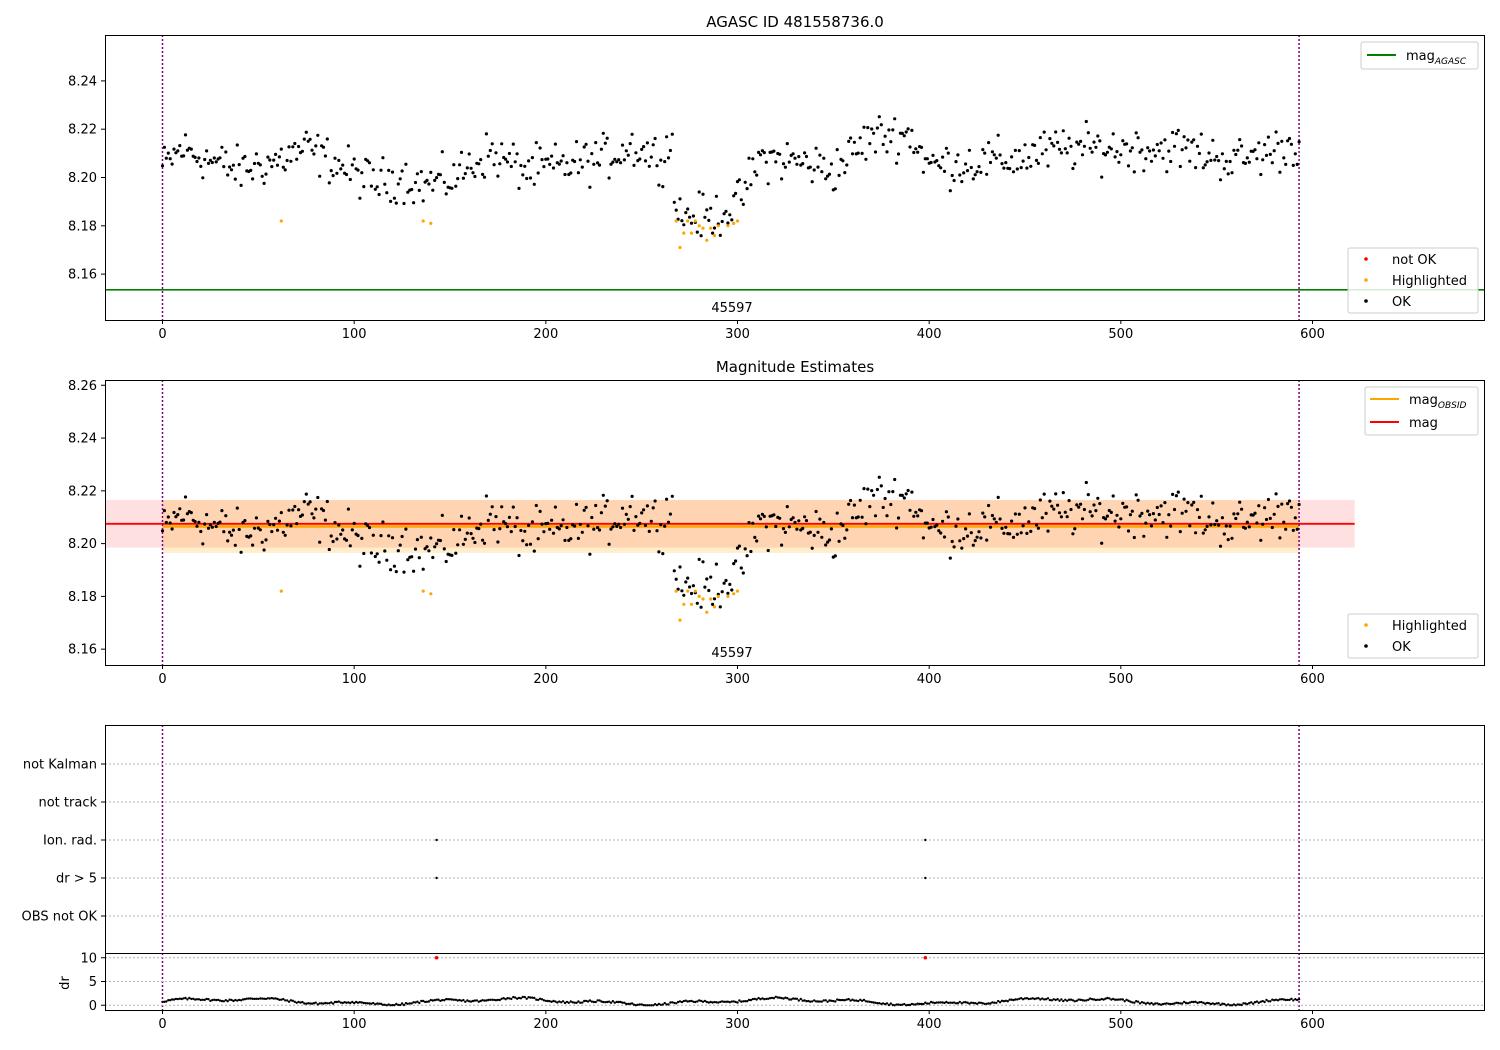 The image size is (1500, 1050). What do you see at coordinates (1419, 55) in the screenshot?
I see `panel-1-legend-lines: magAGASC` at bounding box center [1419, 55].